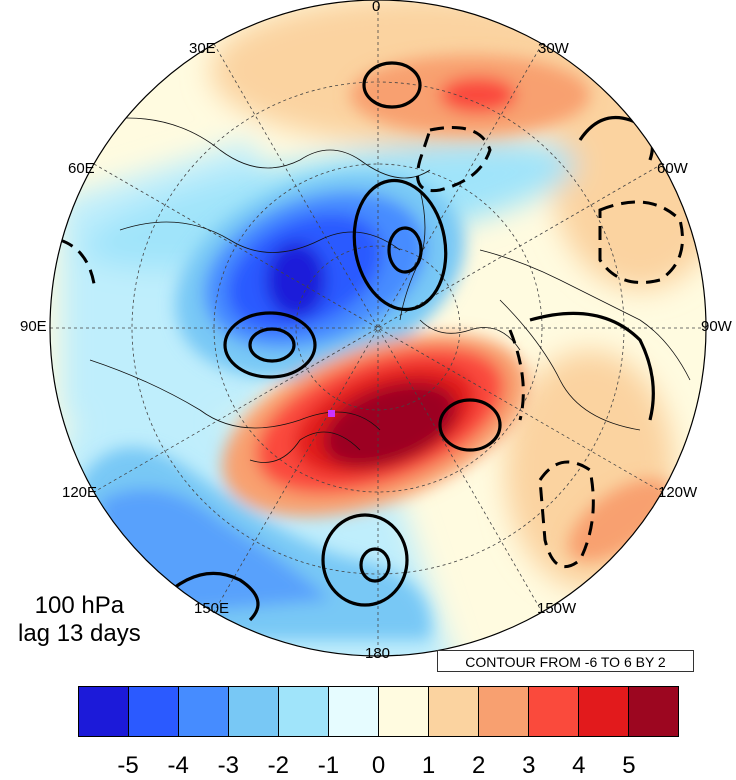  Describe the element at coordinates (557, 608) in the screenshot. I see `lon-label-150w: 150W` at that location.